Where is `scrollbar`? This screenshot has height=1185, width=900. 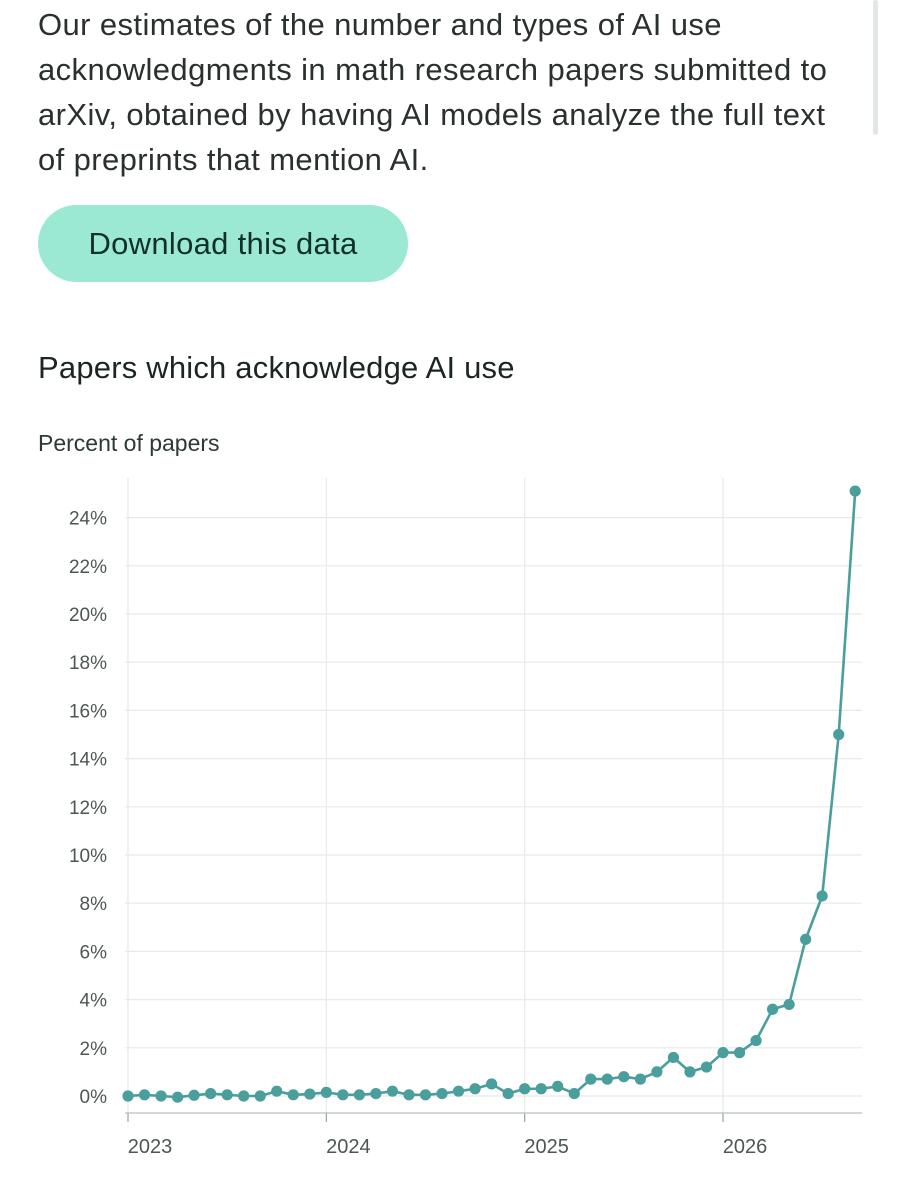
scrollbar is located at coordinates (875, 67).